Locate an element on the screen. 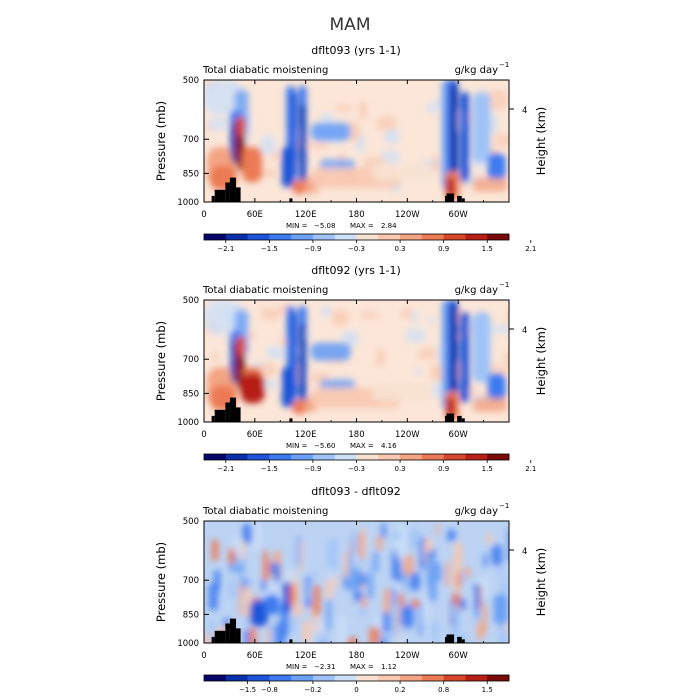  panel-2-y-tick-label-0: 500 is located at coordinates (191, 301).